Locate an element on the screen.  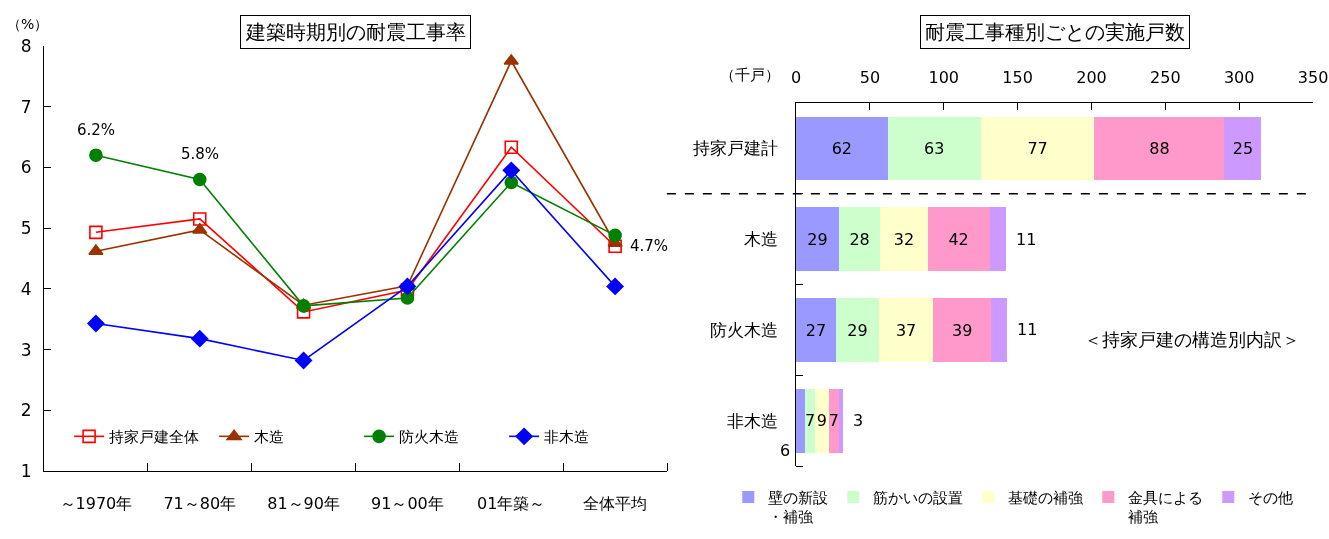
x-axis-title: （千戸） is located at coordinates (750, 75).